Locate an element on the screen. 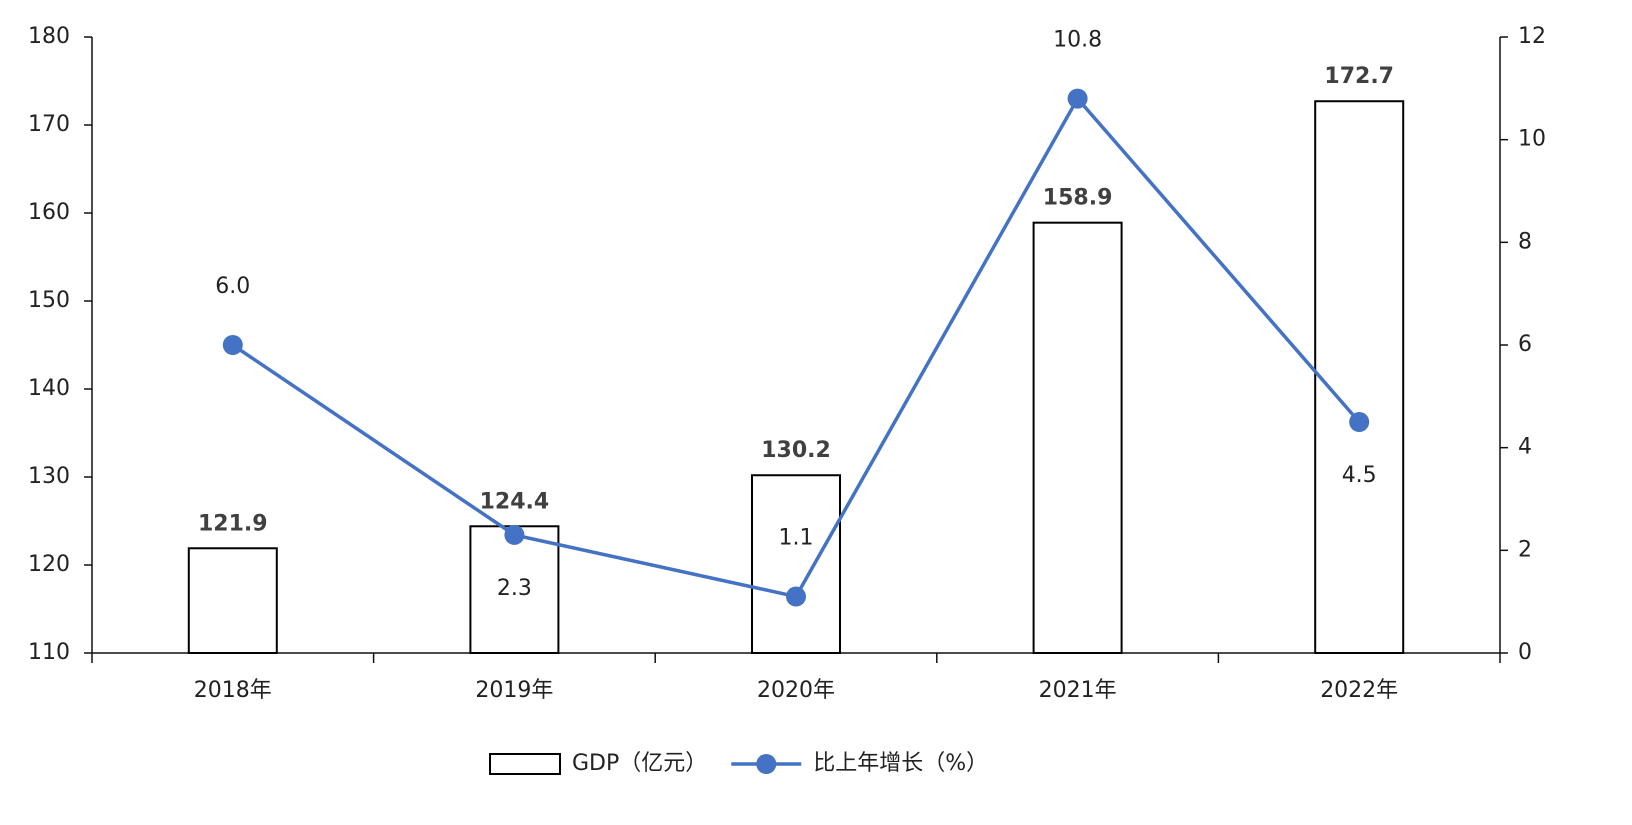 This screenshot has height=825, width=1632. line-value-label: 6.0 is located at coordinates (232, 286).